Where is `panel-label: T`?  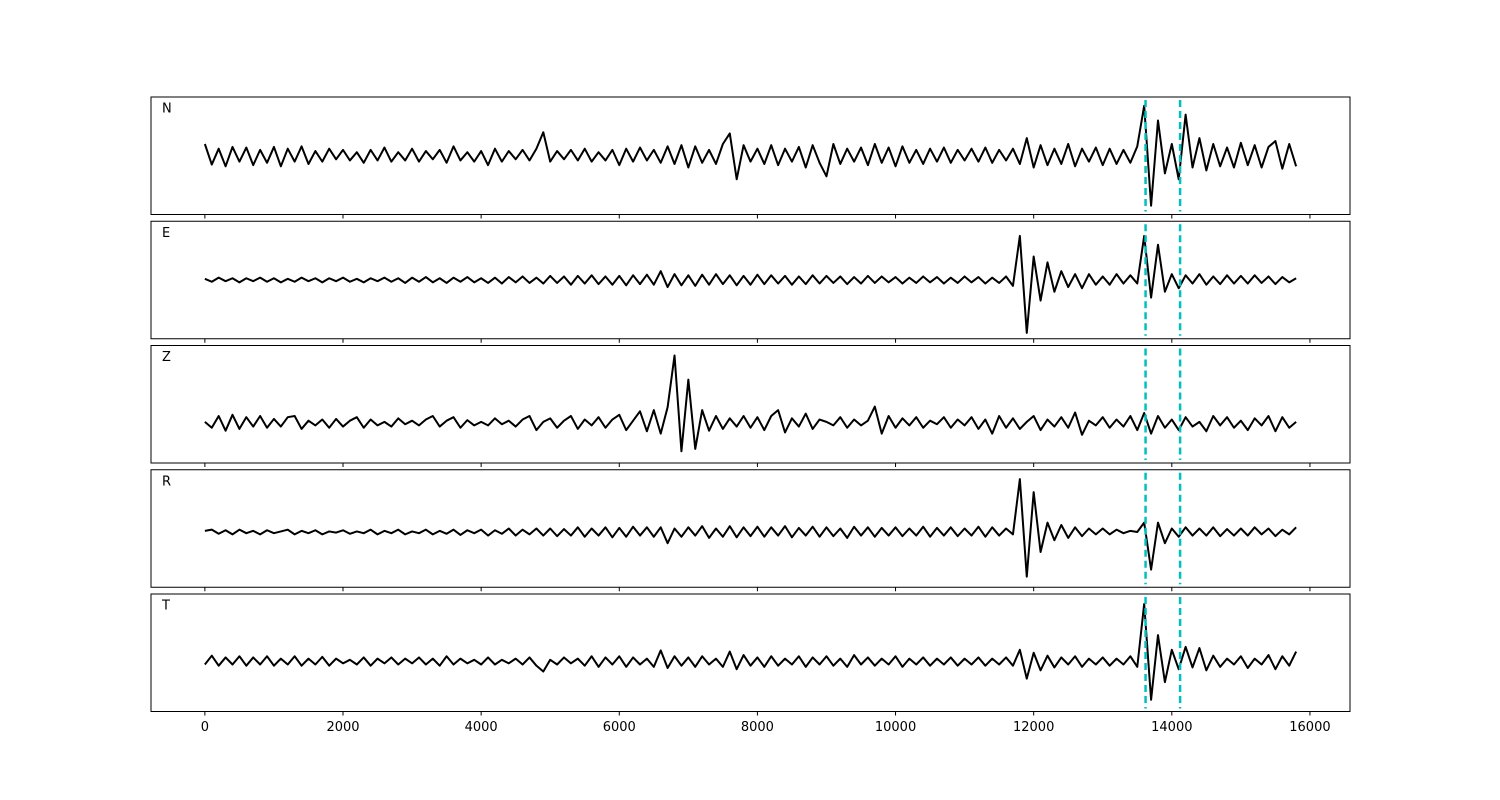 panel-label: T is located at coordinates (165, 606).